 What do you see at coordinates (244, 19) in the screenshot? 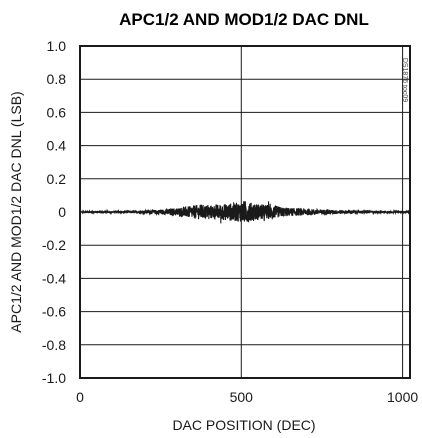
I see `chart-title: APC1/2 AND MOD1/2 DAC DNL` at bounding box center [244, 19].